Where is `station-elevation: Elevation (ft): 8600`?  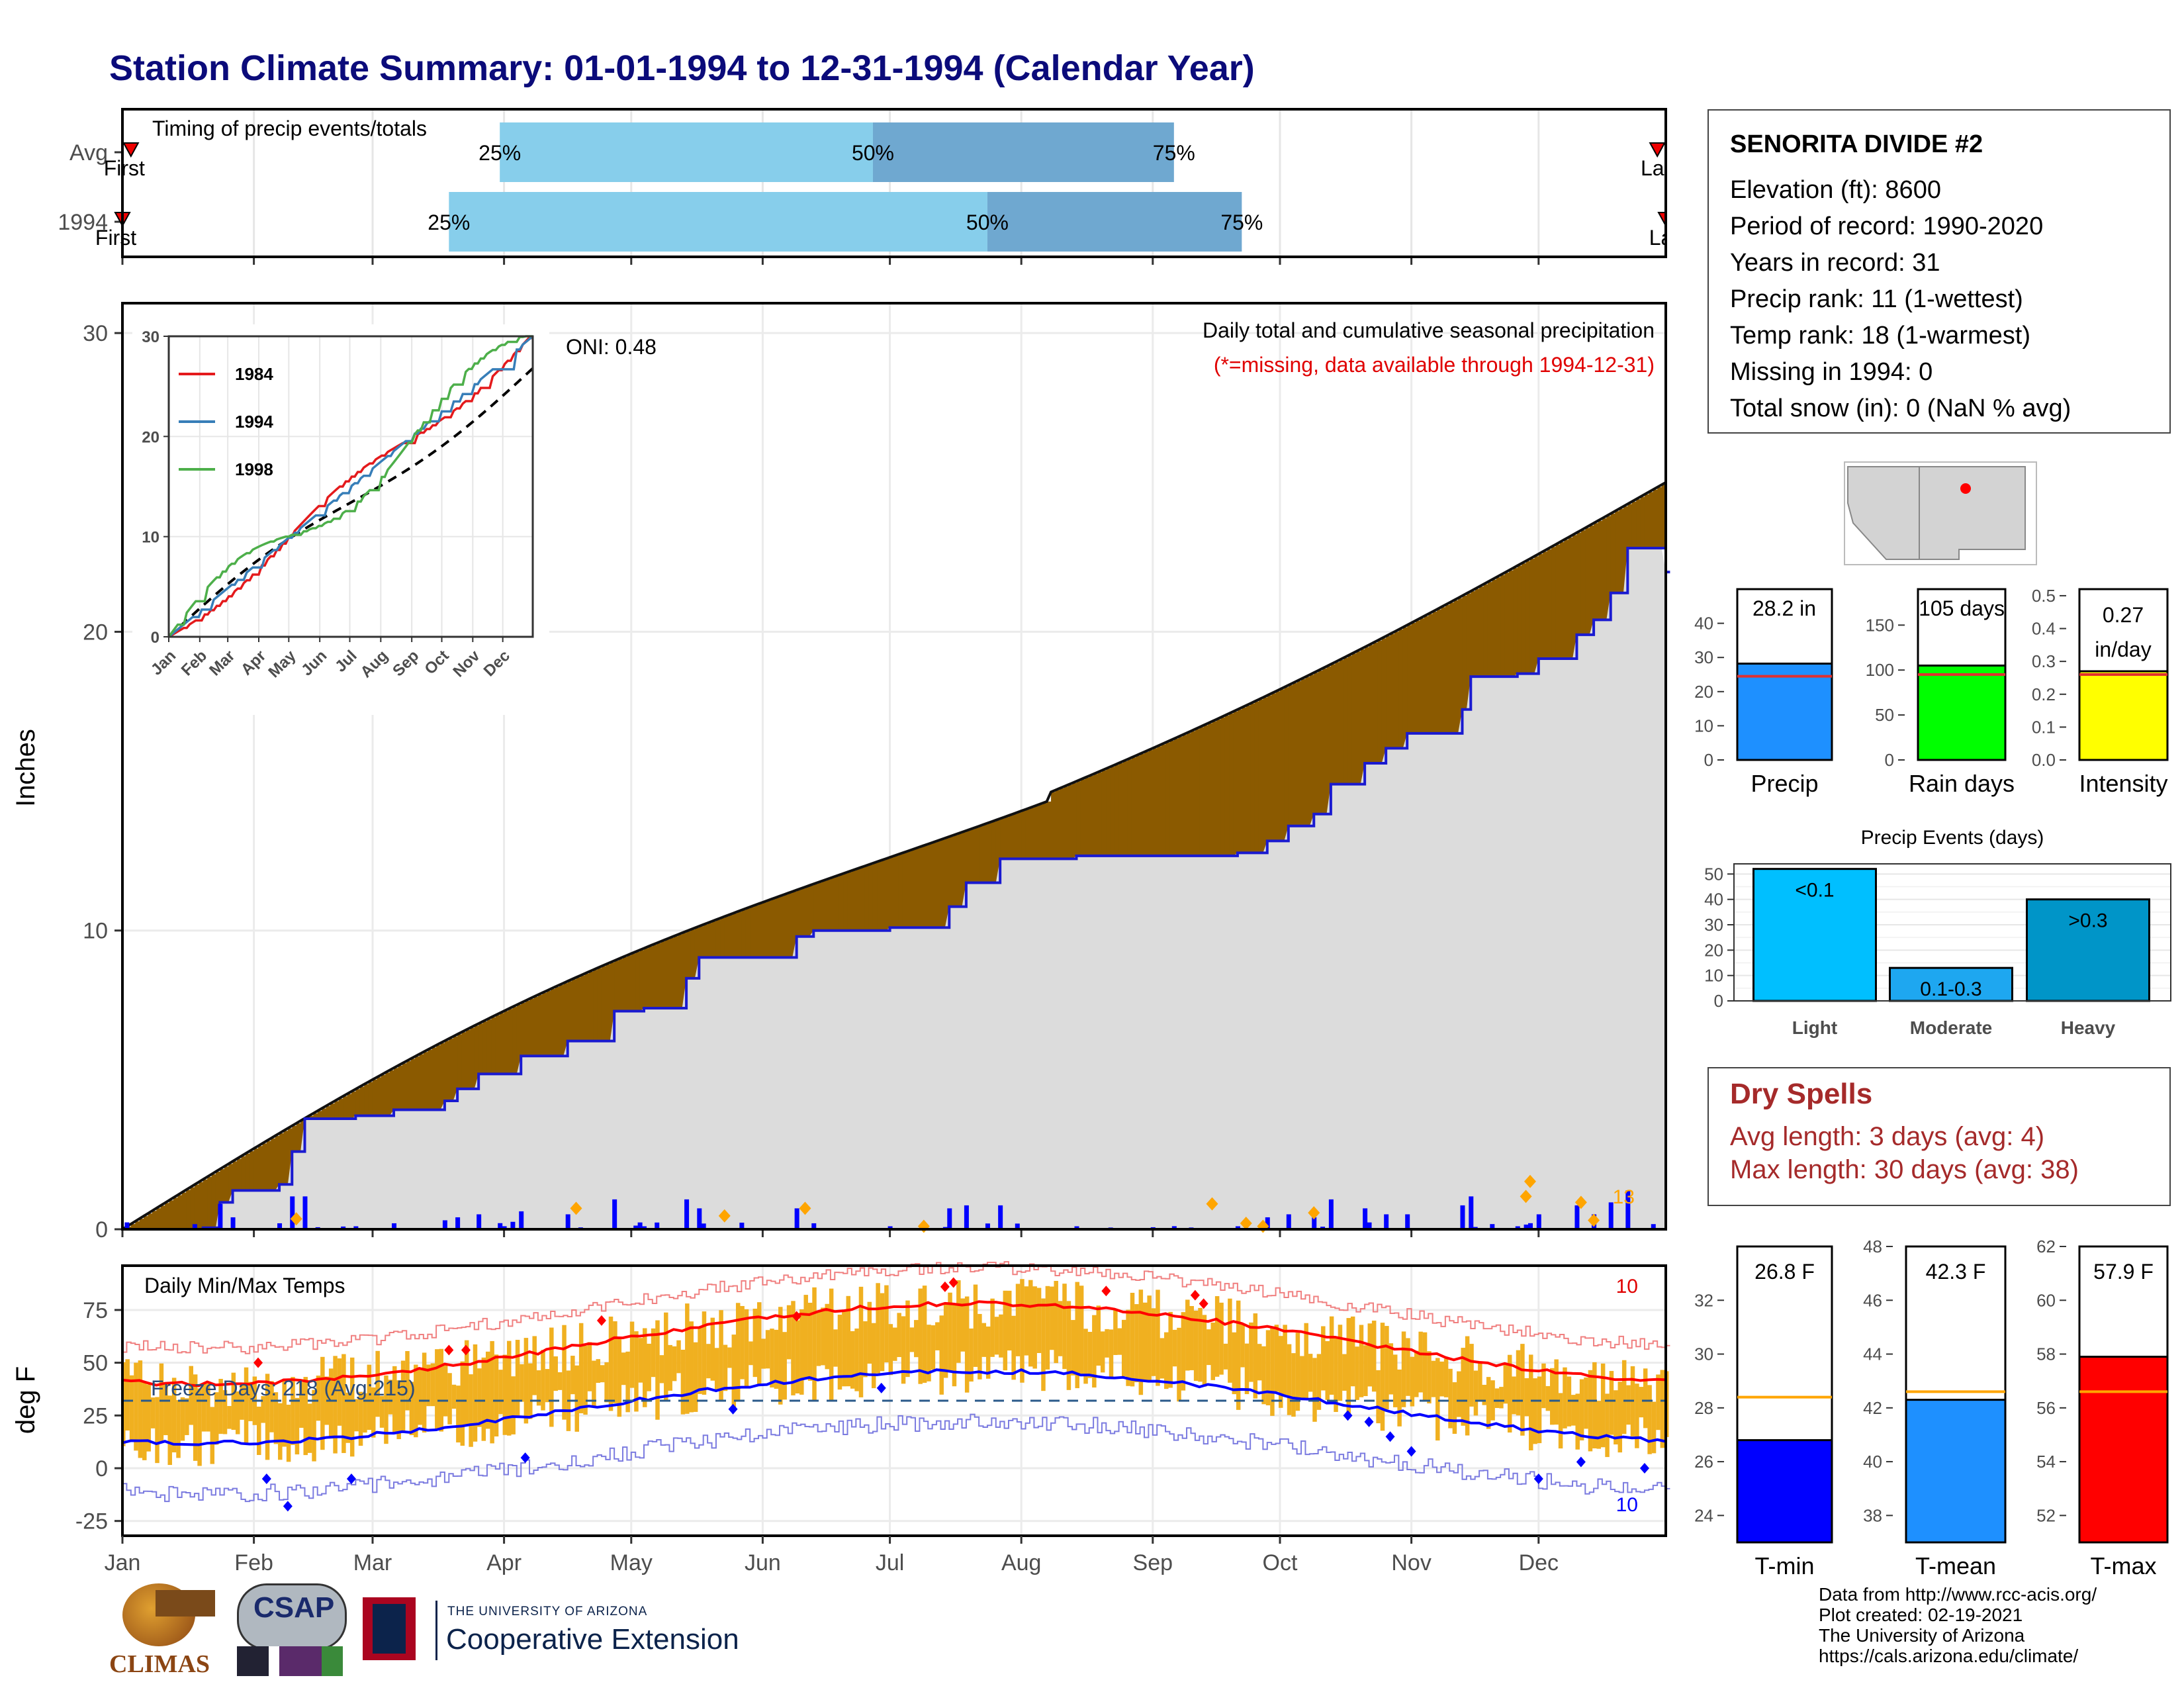 station-elevation: Elevation (ft): 8600 is located at coordinates (1835, 190).